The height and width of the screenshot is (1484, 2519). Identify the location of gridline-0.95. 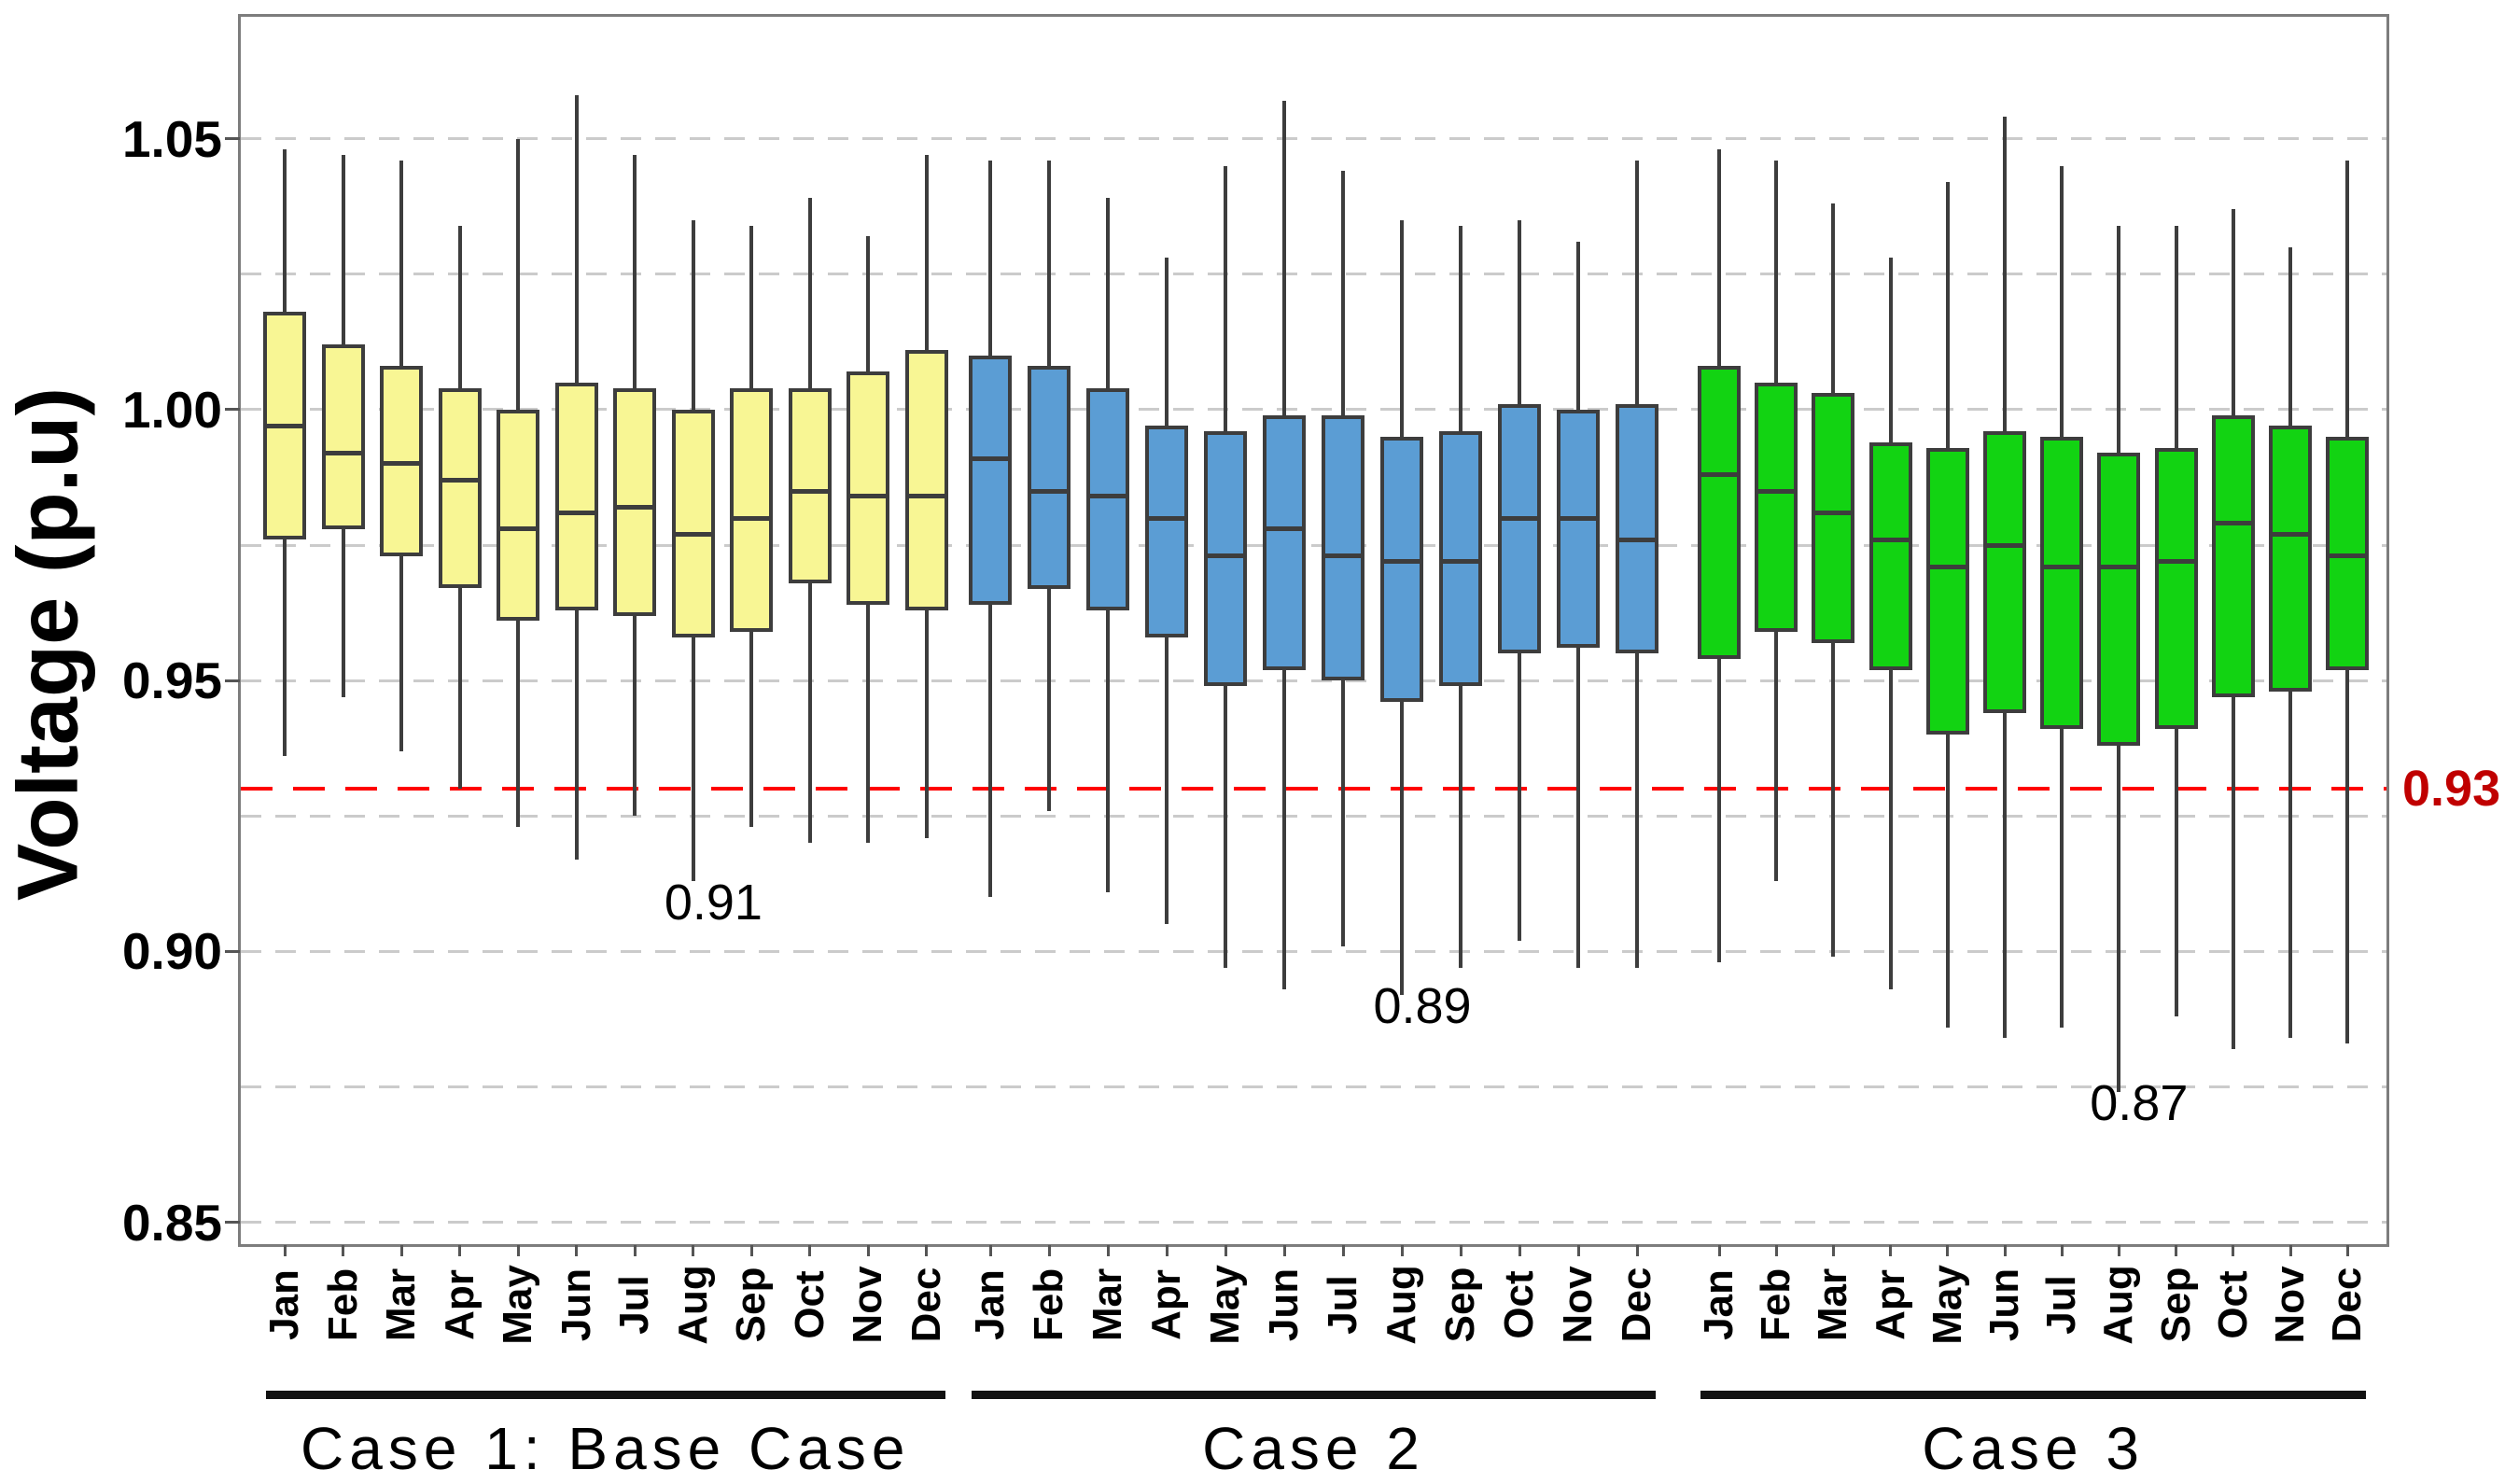
(1313, 680).